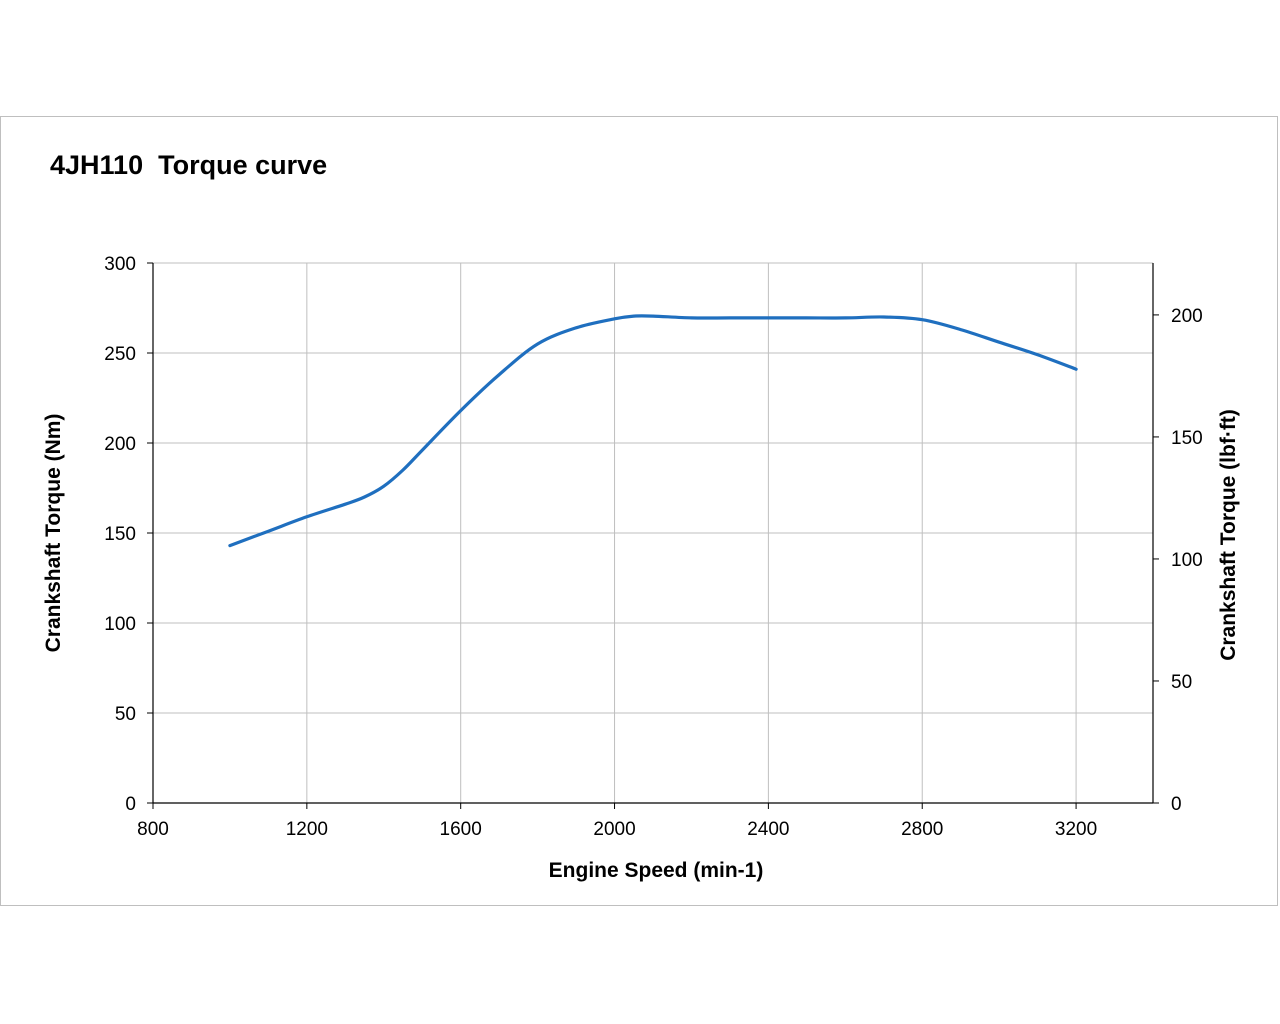  Describe the element at coordinates (656, 870) in the screenshot. I see `x-axis-title: Engine Speed (min-1)` at that location.